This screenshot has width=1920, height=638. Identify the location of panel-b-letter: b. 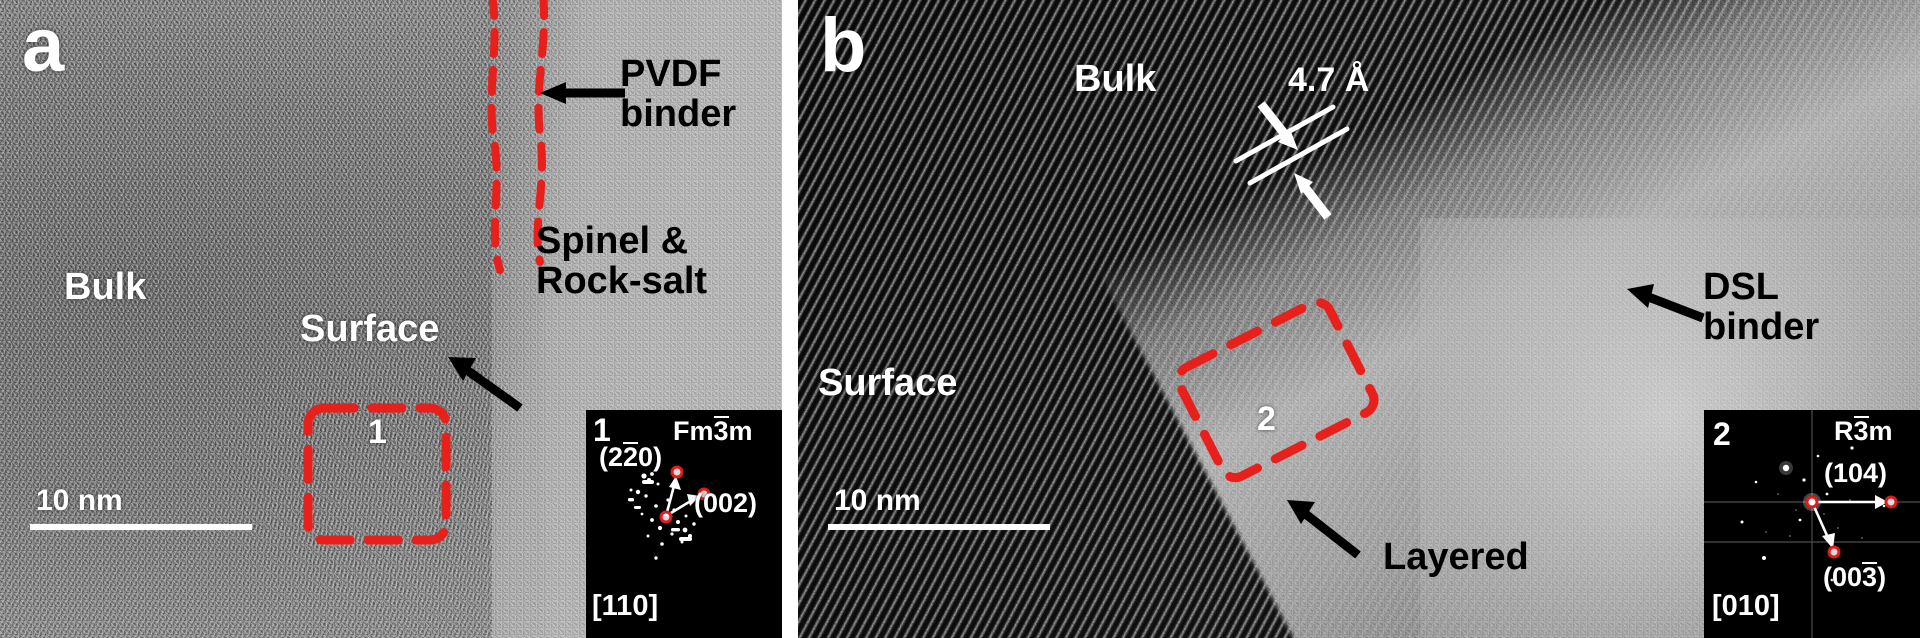
(843, 45).